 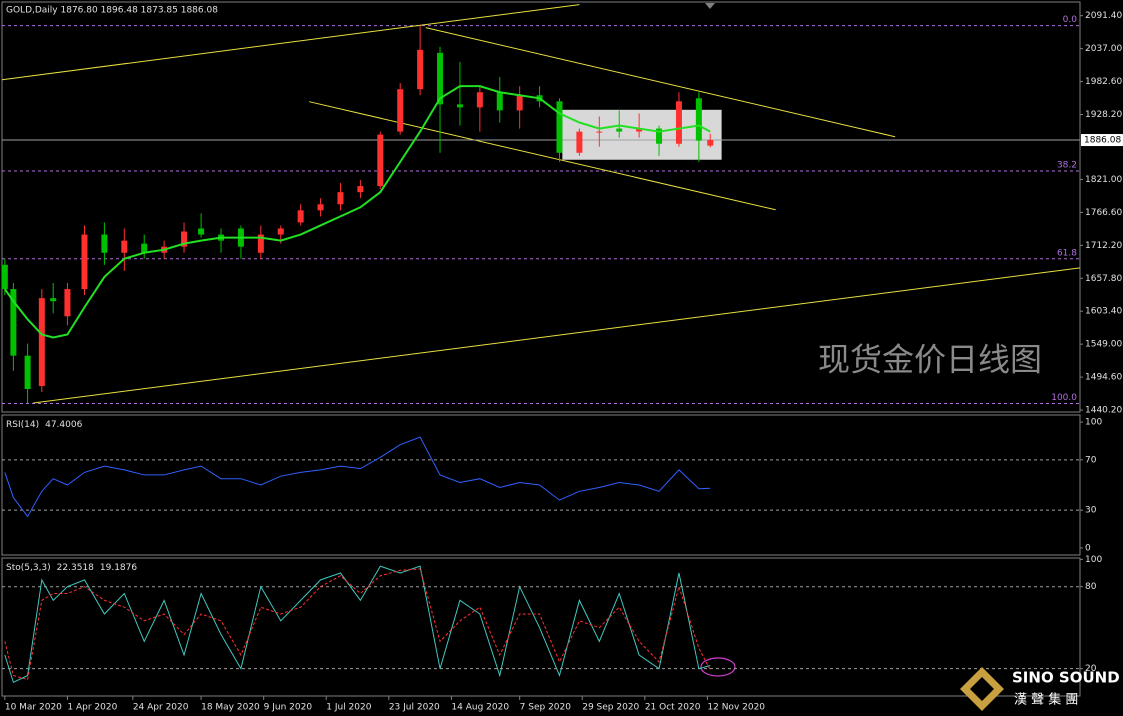 What do you see at coordinates (1064, 398) in the screenshot?
I see `fib-label: 100.0` at bounding box center [1064, 398].